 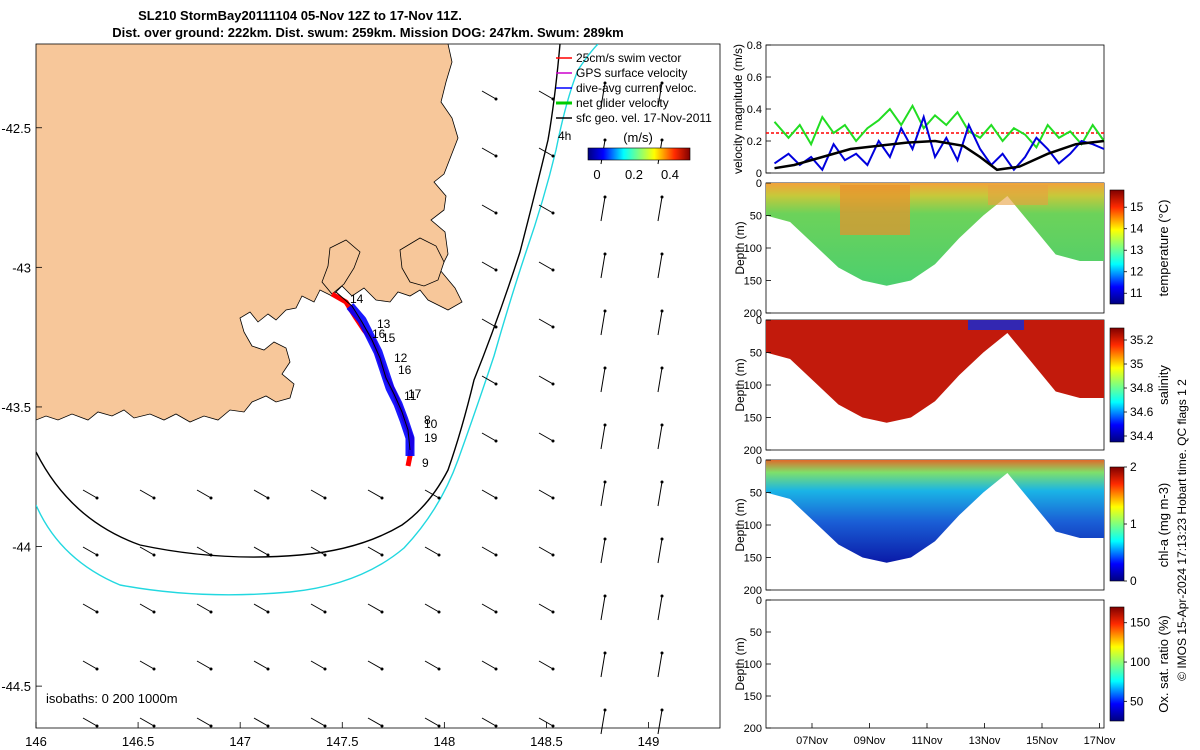 What do you see at coordinates (1139, 388) in the screenshot?
I see `salinity-colorbar-ticks: 35.2 35 34.8 34.6 34.4` at bounding box center [1139, 388].